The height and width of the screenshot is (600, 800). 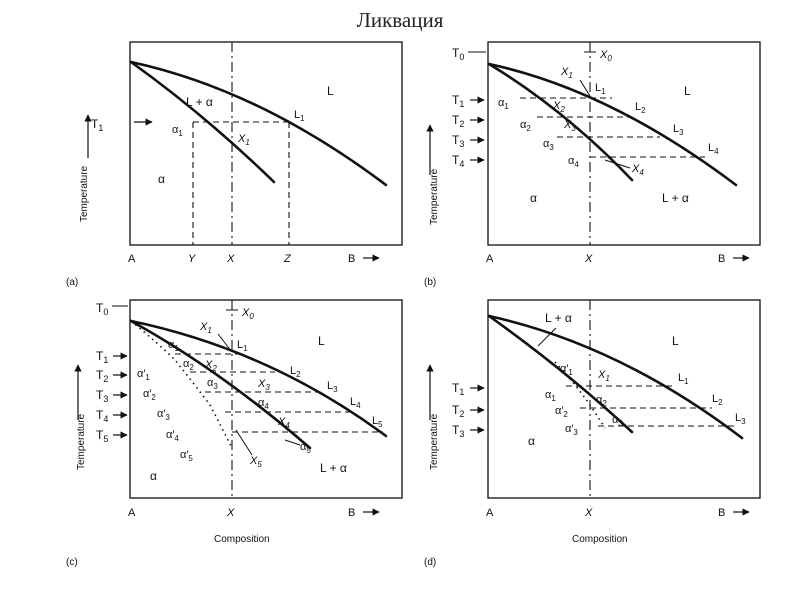 What do you see at coordinates (102, 416) in the screenshot?
I see `panel-c-T4: T4` at bounding box center [102, 416].